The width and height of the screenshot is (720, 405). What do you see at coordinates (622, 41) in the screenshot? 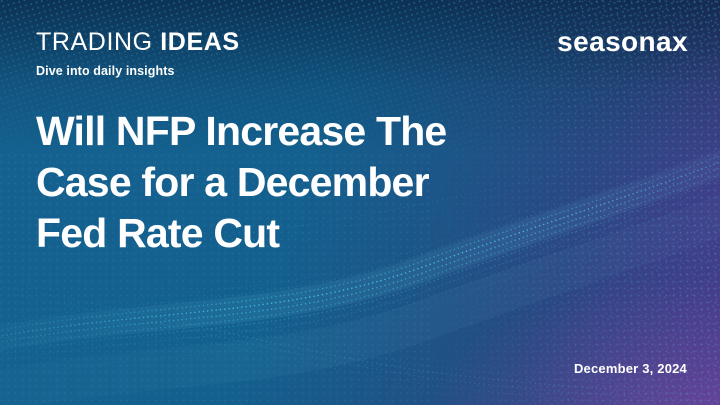
I see `seasonax-logo: seasonax` at bounding box center [622, 41].